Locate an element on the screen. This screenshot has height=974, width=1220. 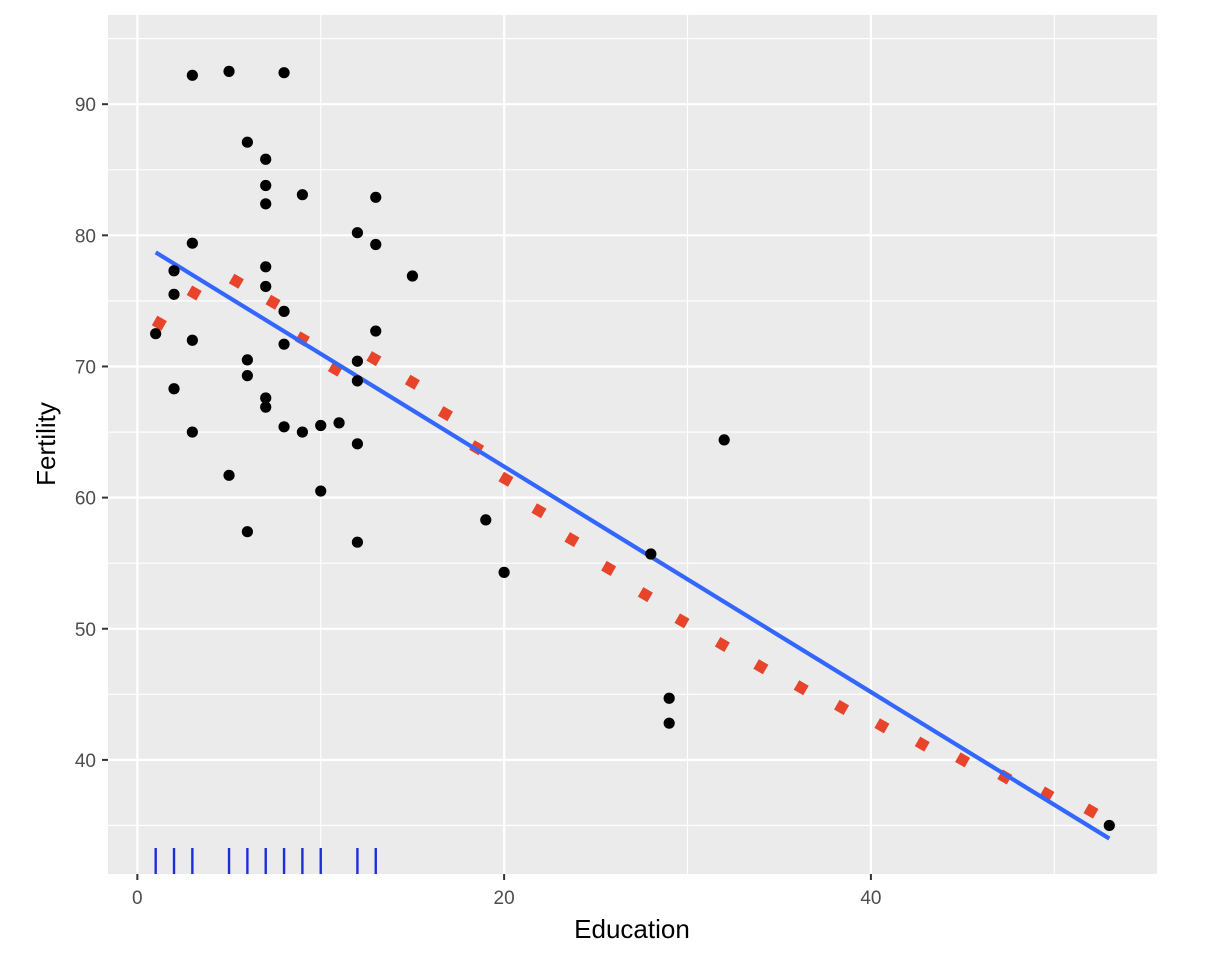
y-tick-label: 40 is located at coordinates (85, 761).